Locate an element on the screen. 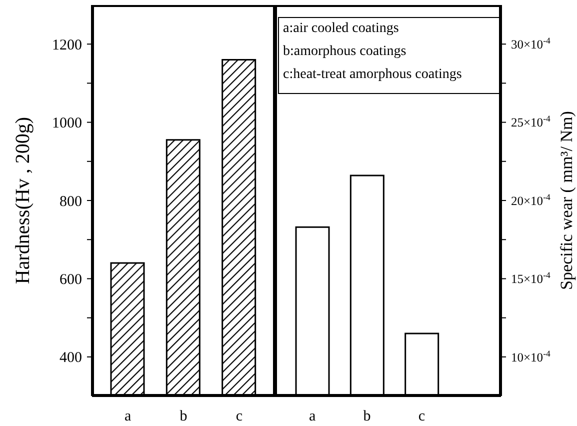  y-tick-label: 1200 is located at coordinates (67, 45).